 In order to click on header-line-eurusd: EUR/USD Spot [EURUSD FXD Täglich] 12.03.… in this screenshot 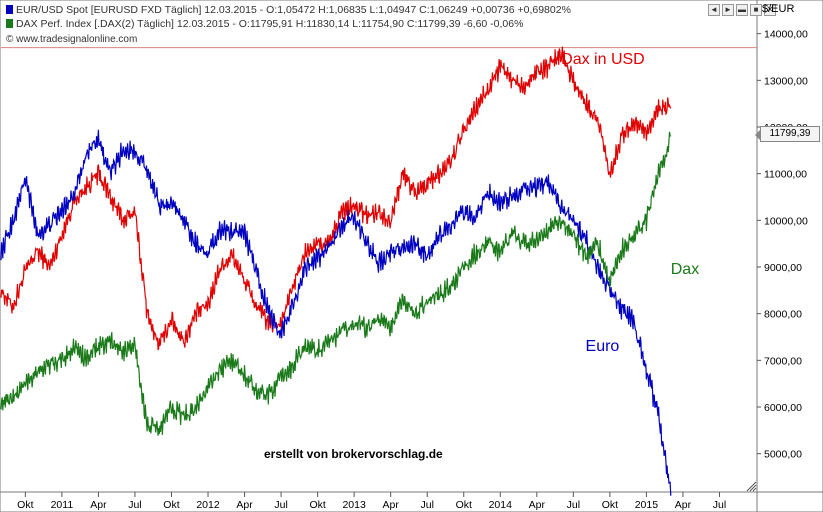, I will do `click(288, 10)`.